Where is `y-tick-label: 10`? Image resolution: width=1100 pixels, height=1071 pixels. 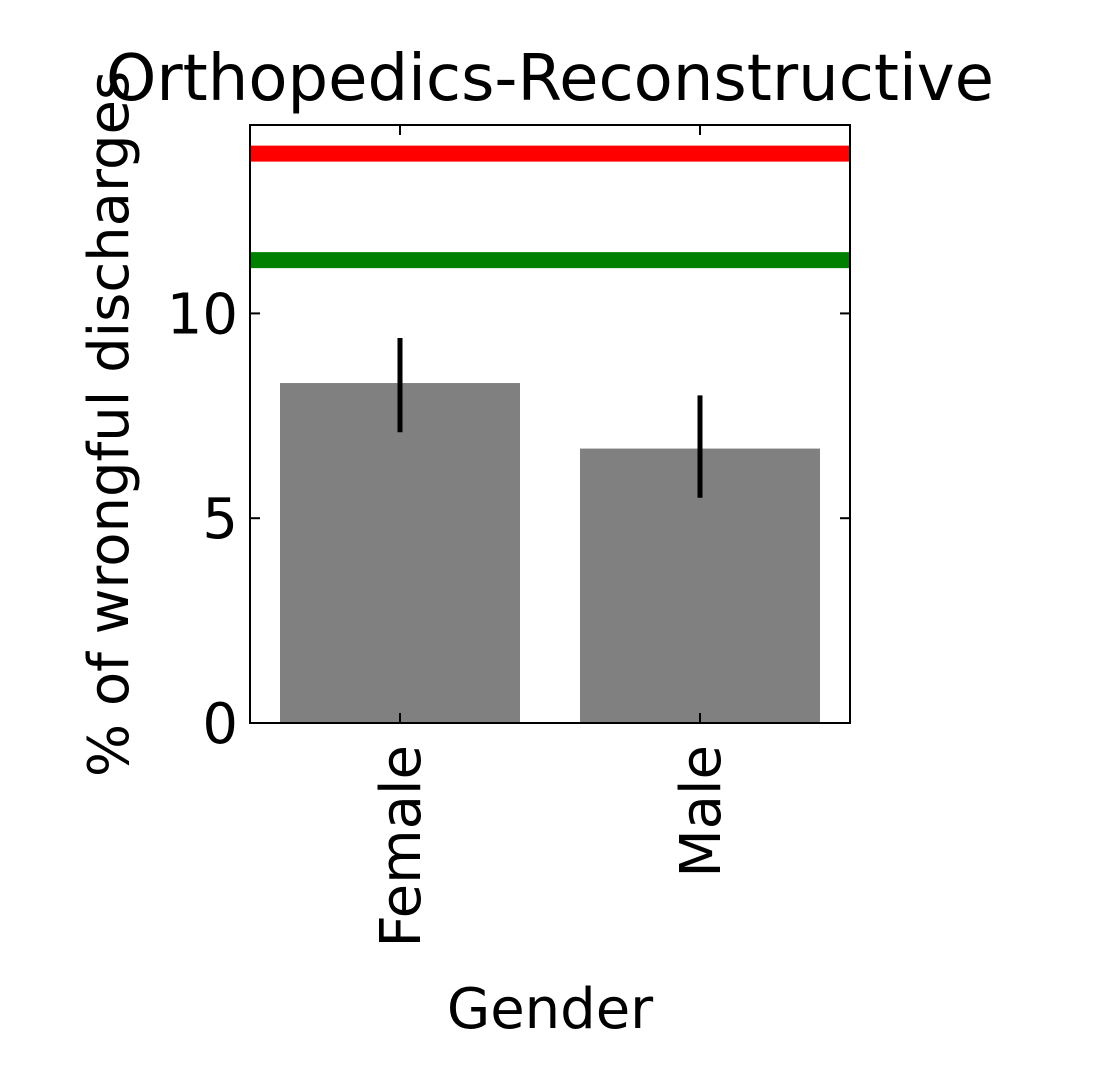 y-tick-label: 10 is located at coordinates (202, 314).